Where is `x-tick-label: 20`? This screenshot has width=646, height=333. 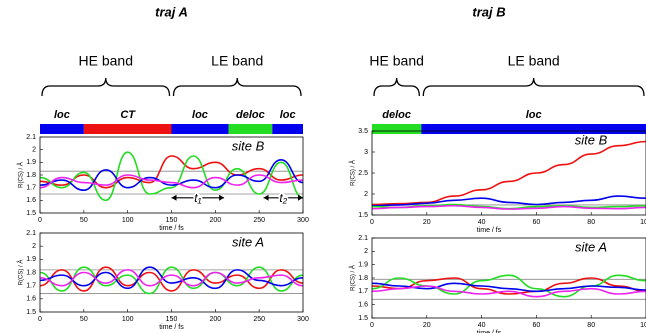 x-tick-label: 20 is located at coordinates (427, 325).